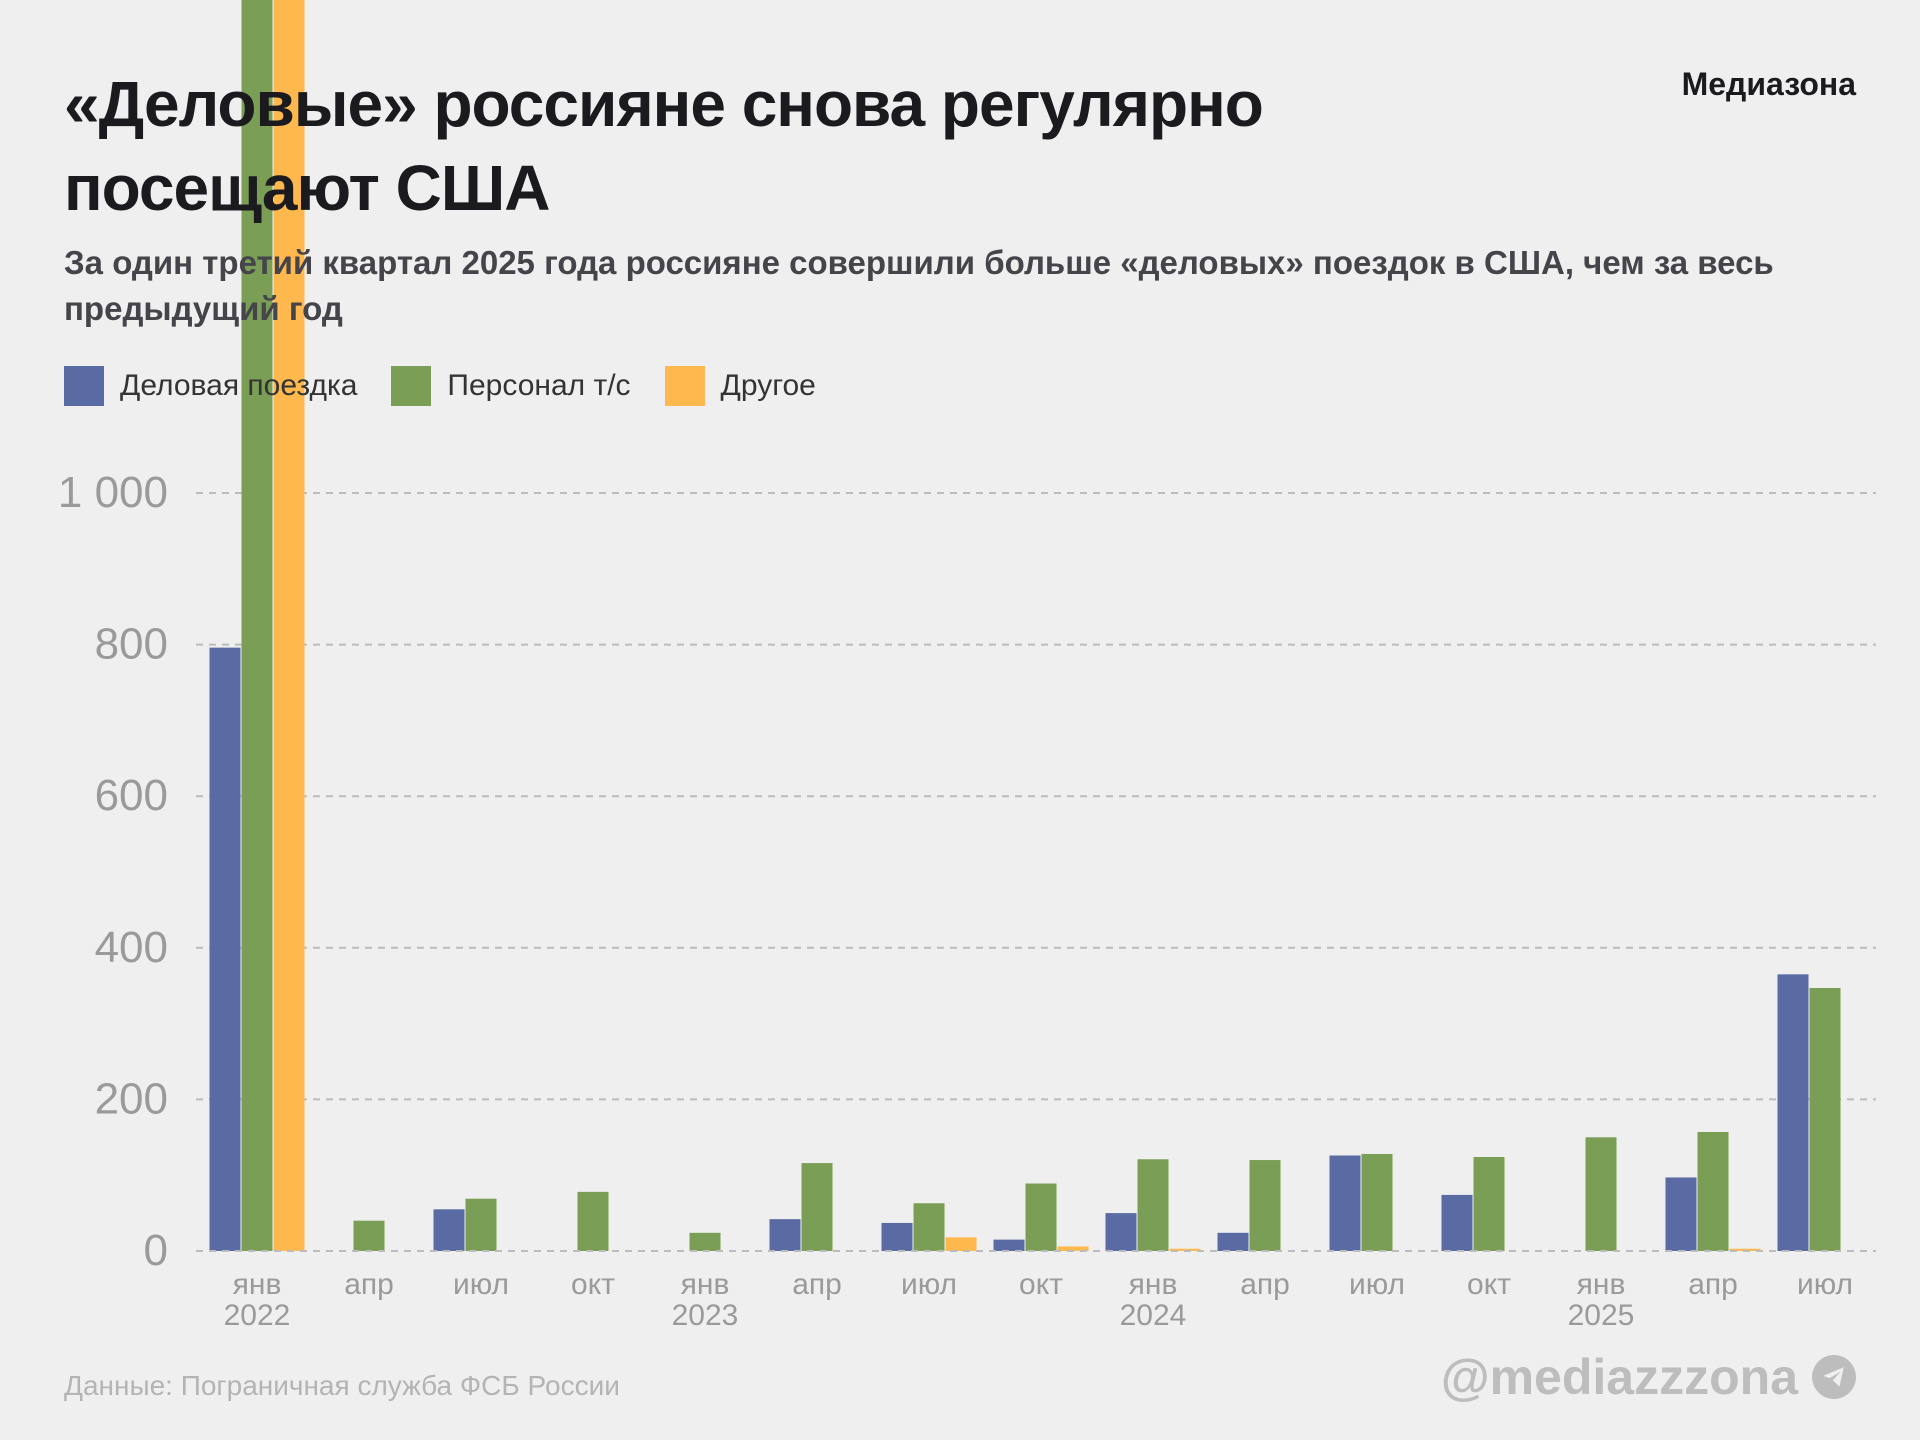  I want to click on legend-label: Деловая поездка, so click(239, 385).